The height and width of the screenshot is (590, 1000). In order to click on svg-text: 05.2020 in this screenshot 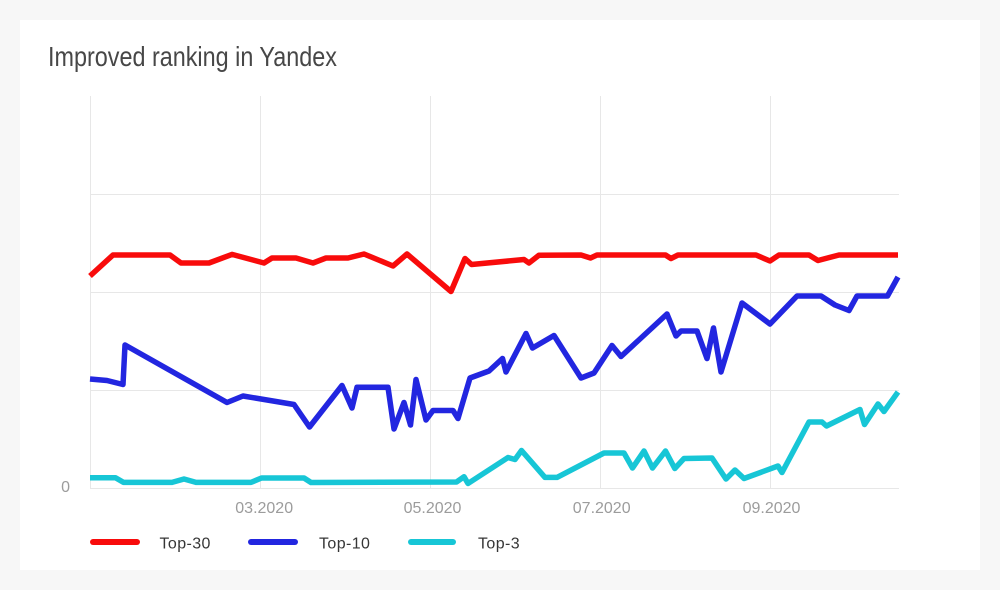, I will do `click(433, 508)`.